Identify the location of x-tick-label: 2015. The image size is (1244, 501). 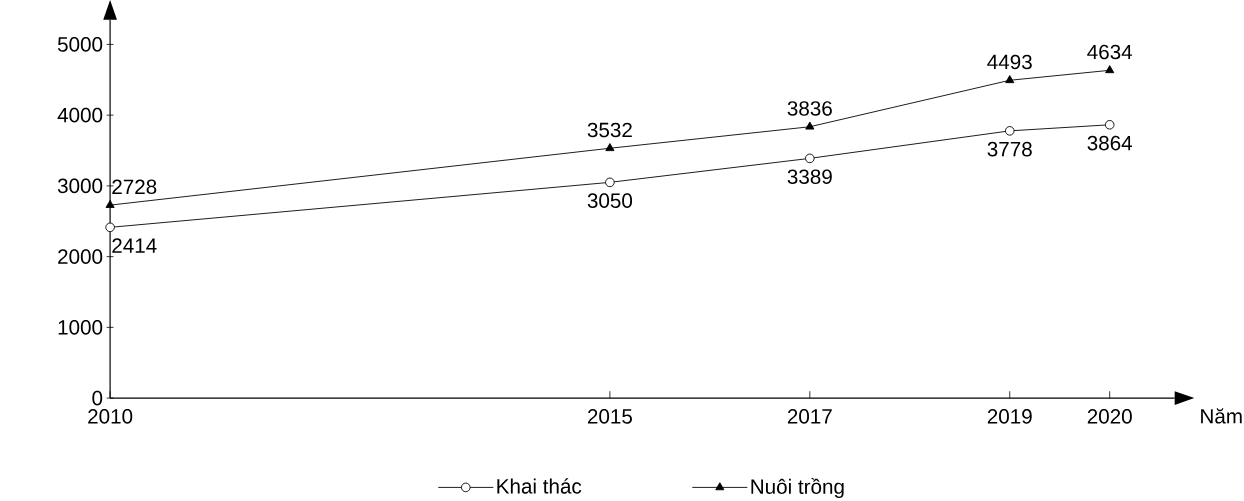
(609, 416).